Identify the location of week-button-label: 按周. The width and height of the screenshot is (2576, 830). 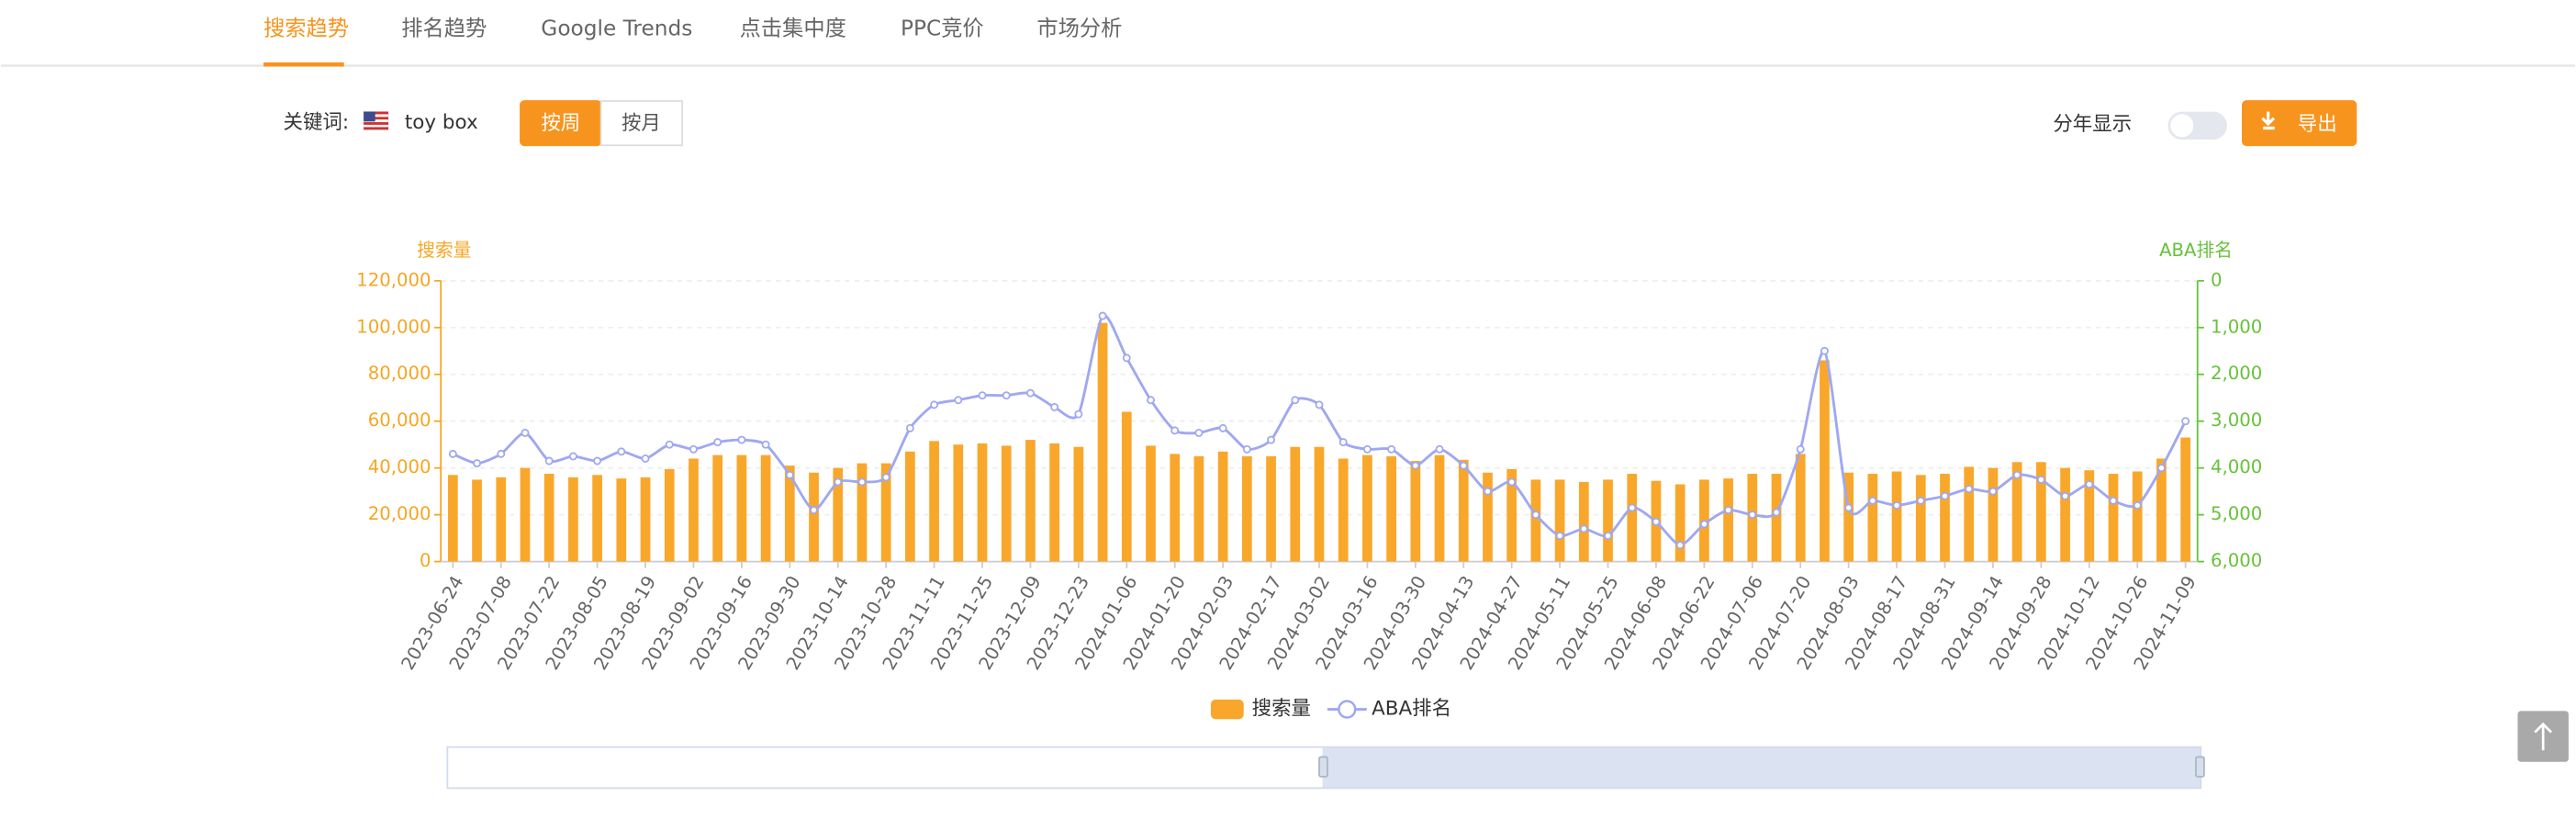
(560, 124).